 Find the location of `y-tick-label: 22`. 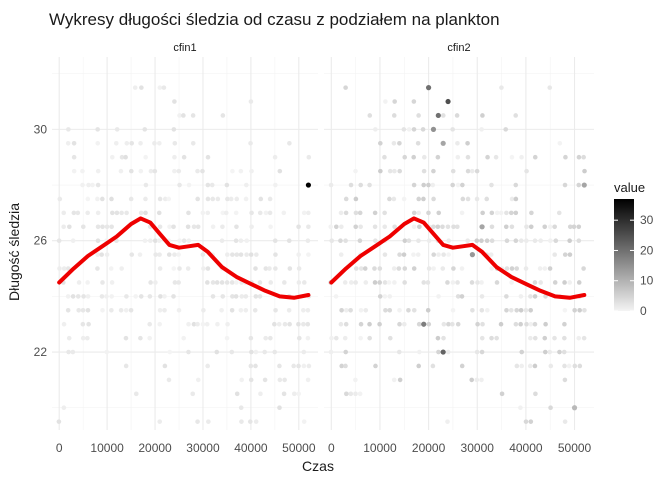

y-tick-label: 22 is located at coordinates (41, 352).